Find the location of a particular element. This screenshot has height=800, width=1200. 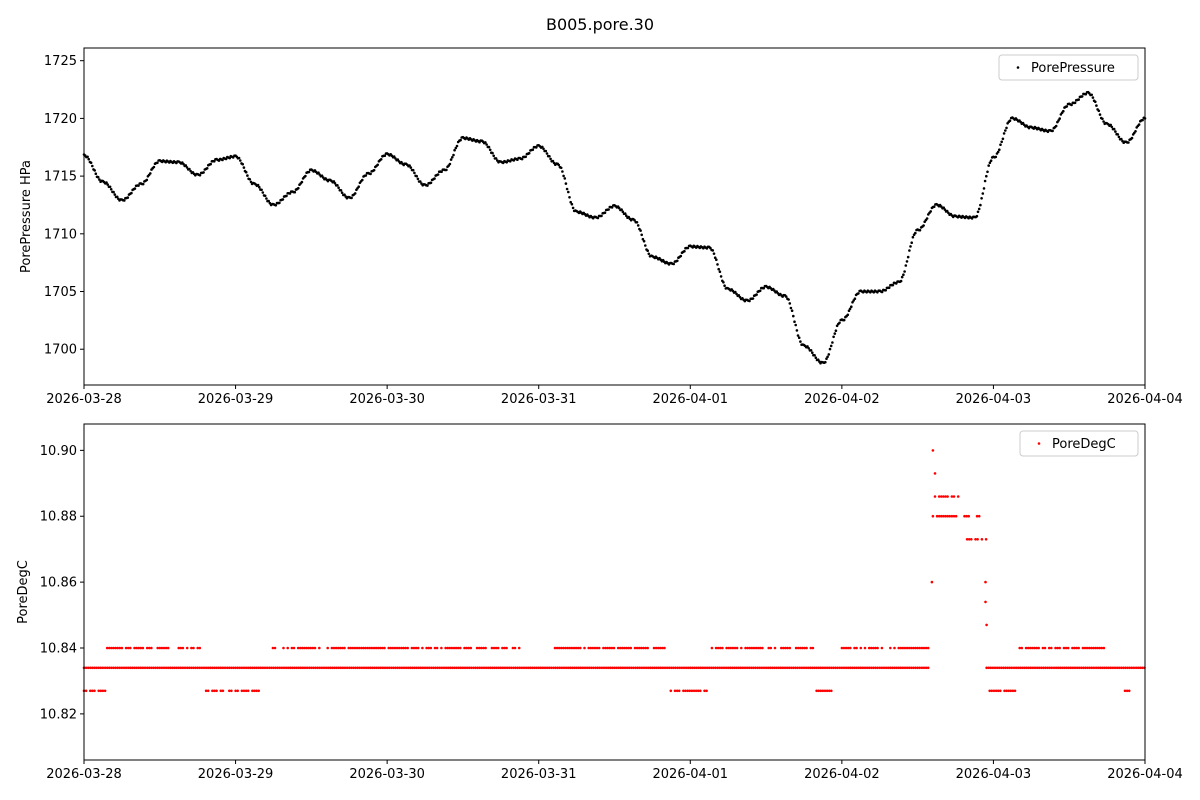

y-tick-label: 1725 is located at coordinates (60, 61).